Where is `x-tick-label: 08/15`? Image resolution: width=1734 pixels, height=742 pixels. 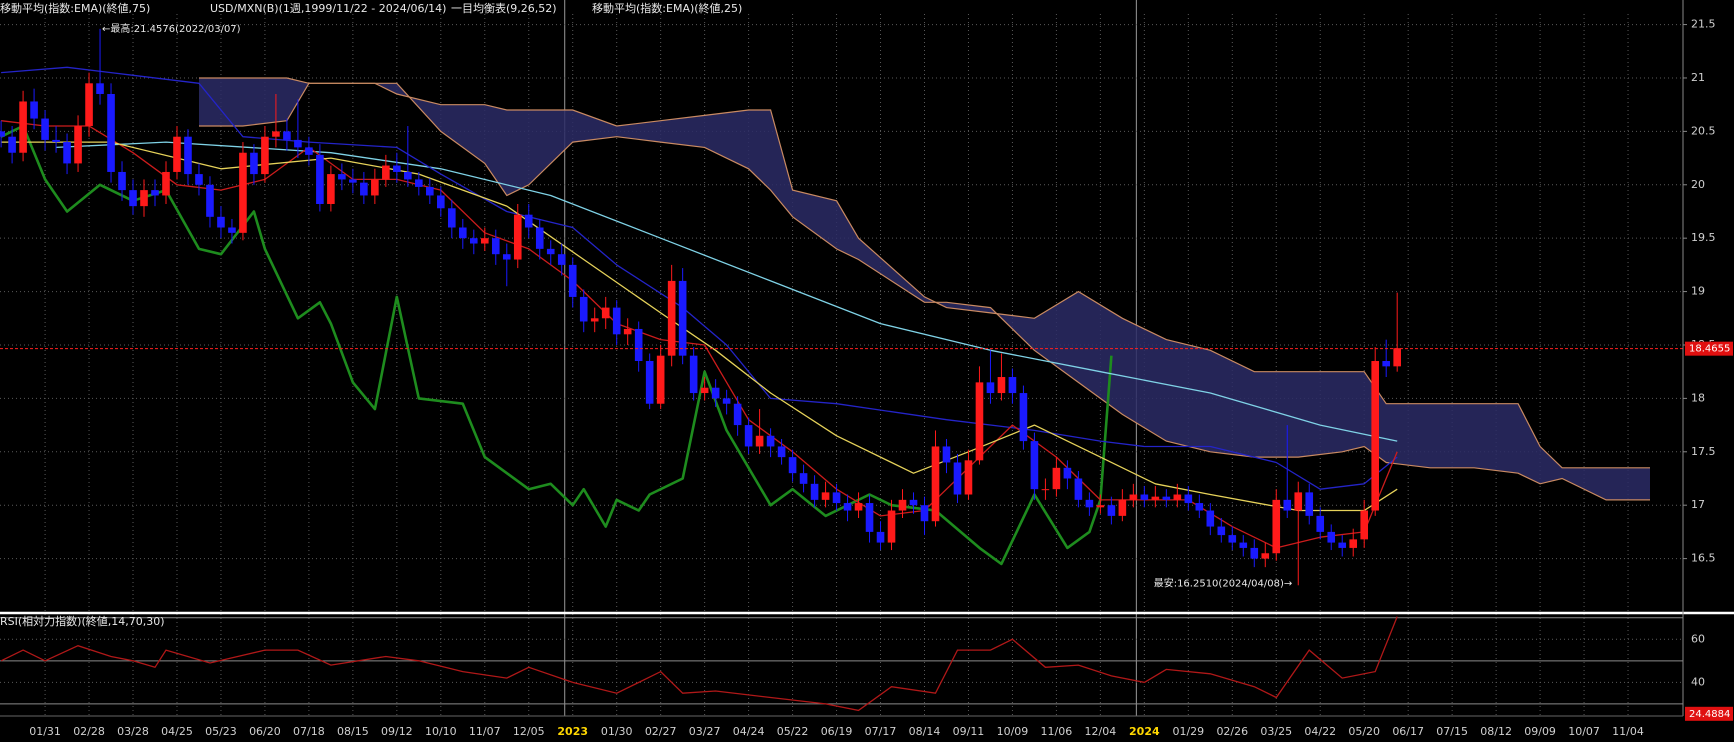 x-tick-label: 08/15 is located at coordinates (353, 731).